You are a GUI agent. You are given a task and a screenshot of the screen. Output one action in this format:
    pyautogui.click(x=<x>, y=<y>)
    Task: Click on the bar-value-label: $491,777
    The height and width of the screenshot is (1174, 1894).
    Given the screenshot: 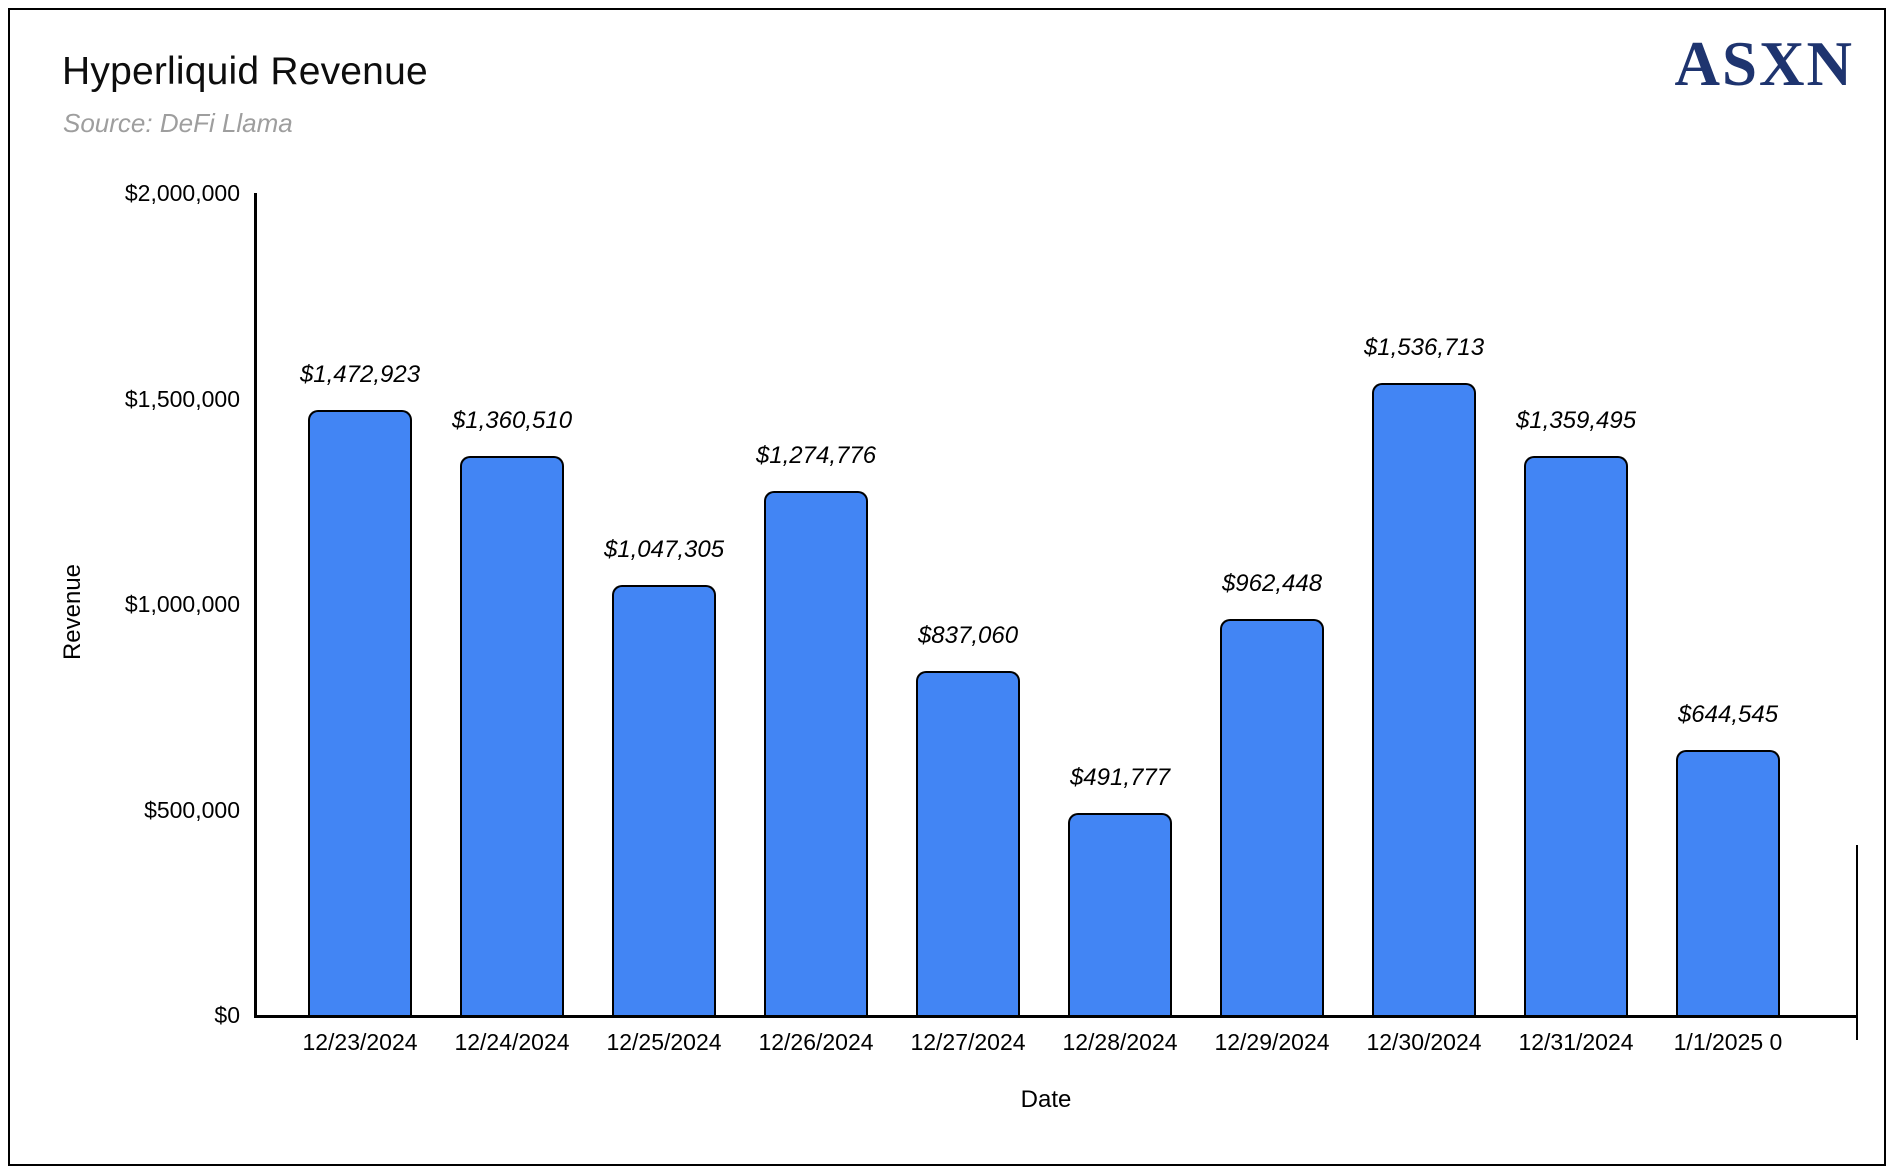 What is the action you would take?
    pyautogui.click(x=1120, y=777)
    